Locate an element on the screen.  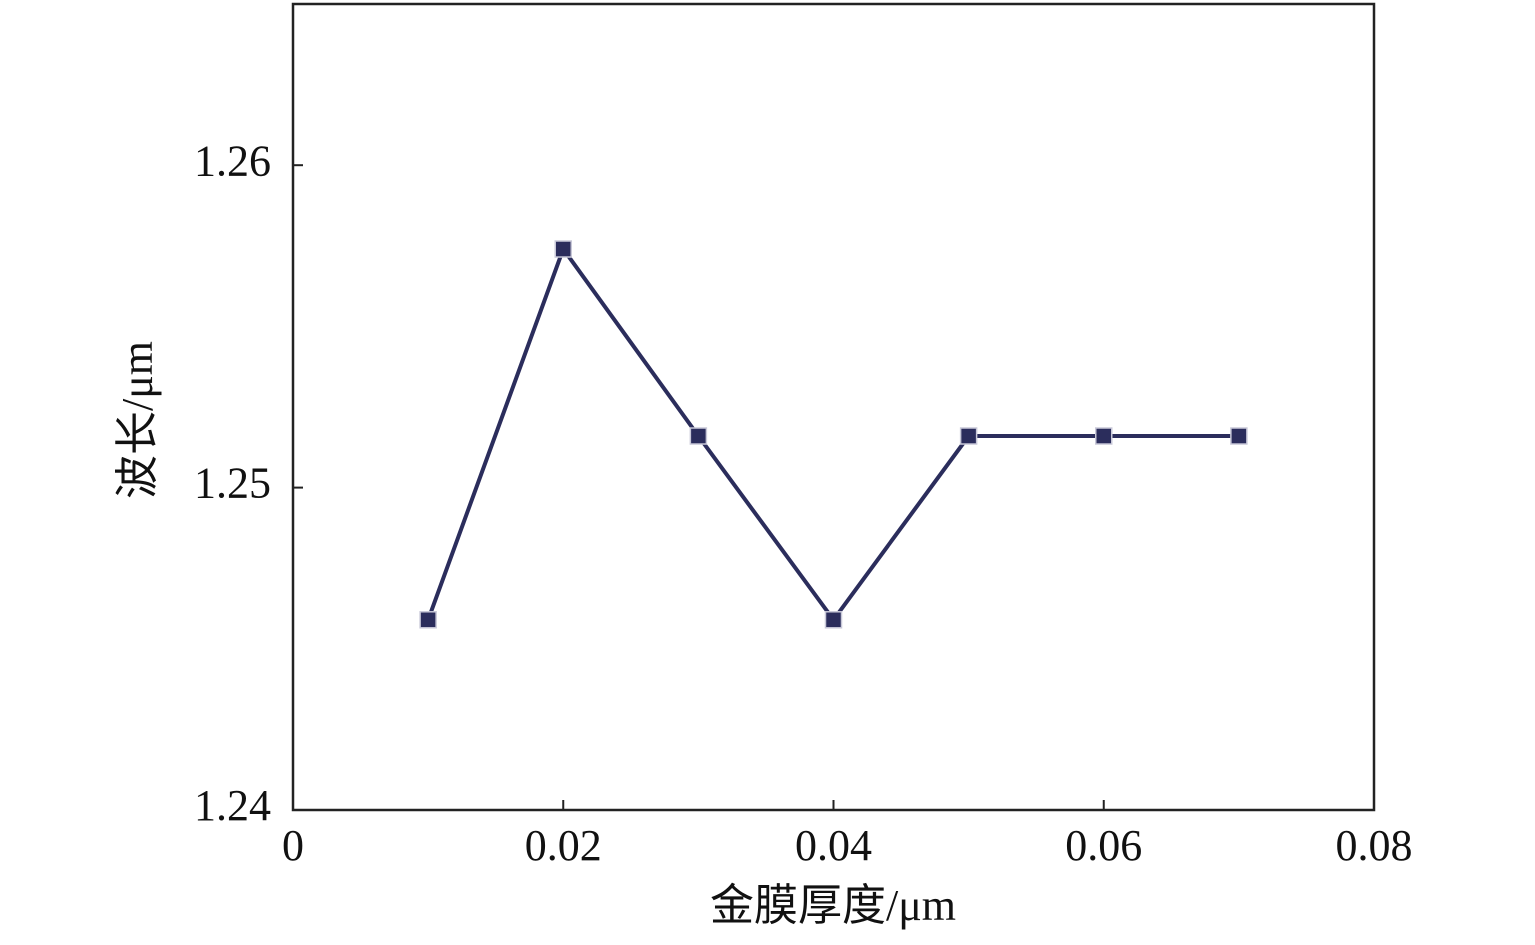
y-tick-label: 1.26 is located at coordinates (232, 160).